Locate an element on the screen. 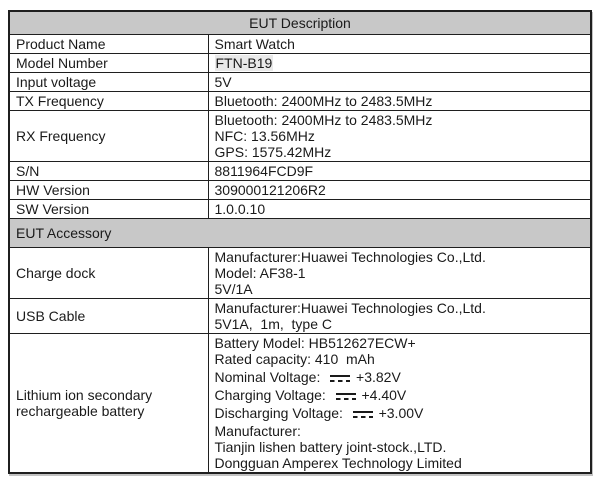 The image size is (600, 486). row-label: S/N is located at coordinates (108, 171).